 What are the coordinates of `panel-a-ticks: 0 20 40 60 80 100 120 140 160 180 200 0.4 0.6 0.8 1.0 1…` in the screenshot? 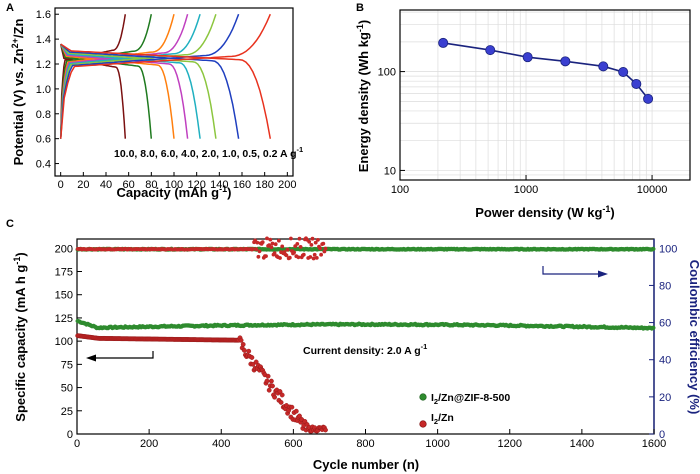 It's located at (166, 100).